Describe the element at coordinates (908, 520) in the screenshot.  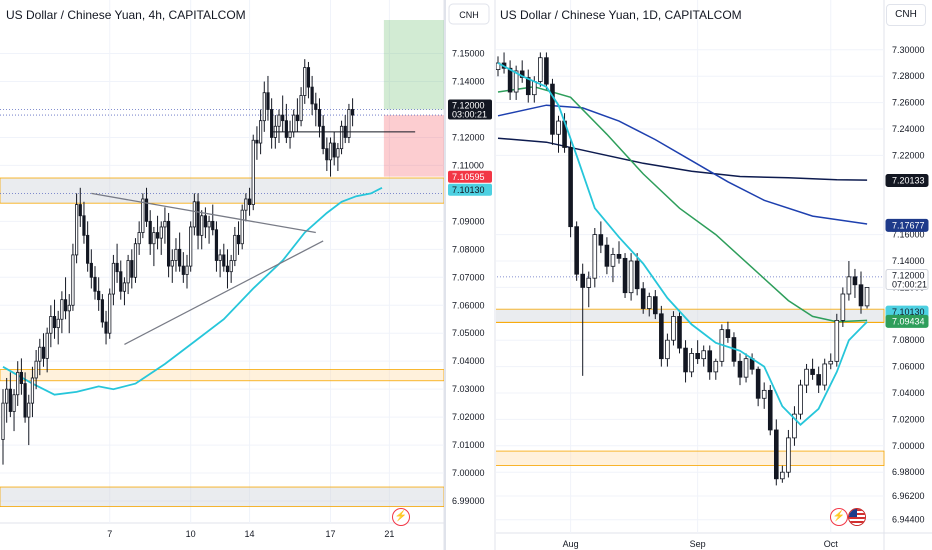
I see `price-tick-label: 6.94400` at that location.